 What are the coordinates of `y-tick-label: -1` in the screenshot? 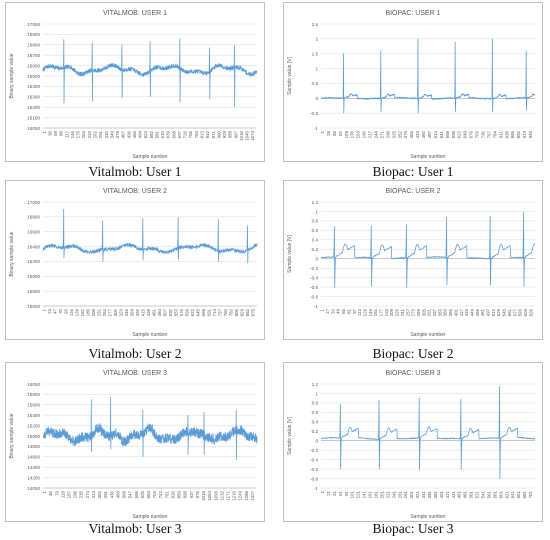 It's located at (316, 488).